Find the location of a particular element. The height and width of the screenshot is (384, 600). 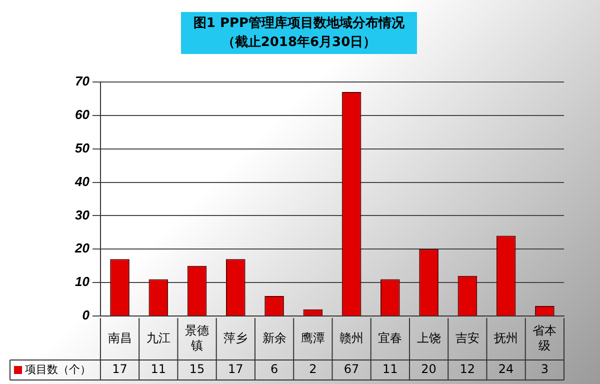

y-tick-label: 30 is located at coordinates (82, 214).